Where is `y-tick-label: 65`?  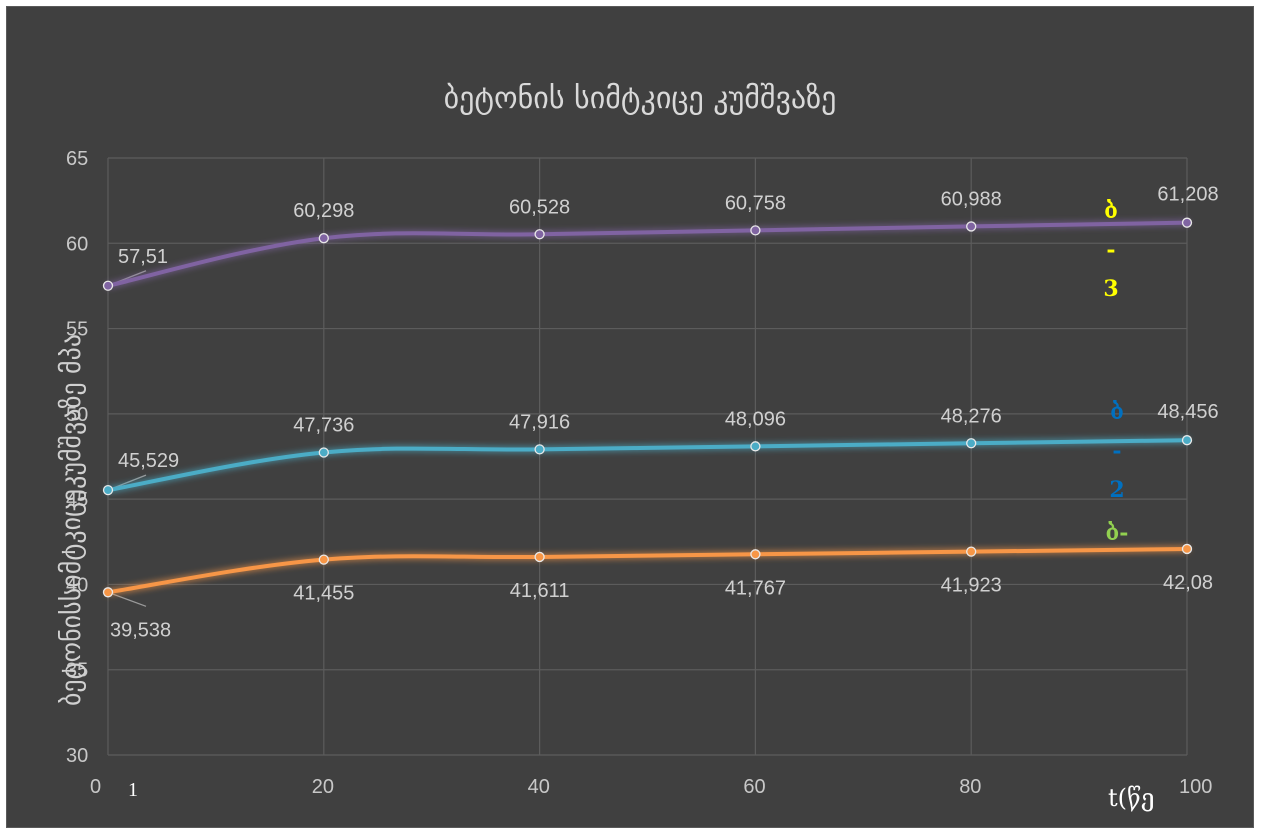
y-tick-label: 65 is located at coordinates (77, 159).